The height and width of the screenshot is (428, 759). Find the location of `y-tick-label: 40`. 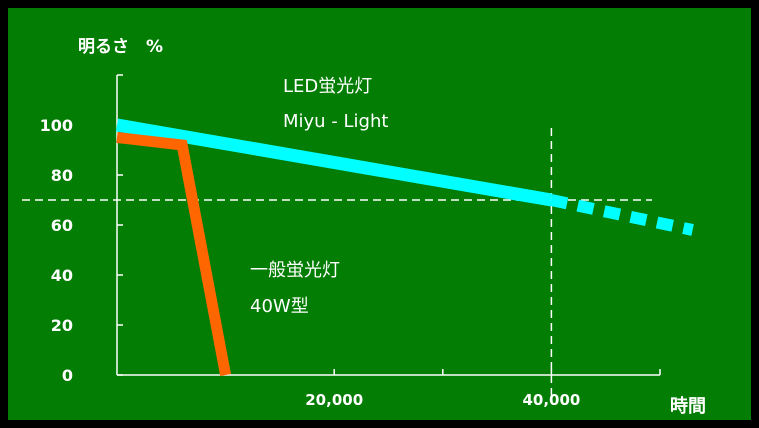

y-tick-label: 40 is located at coordinates (62, 275).